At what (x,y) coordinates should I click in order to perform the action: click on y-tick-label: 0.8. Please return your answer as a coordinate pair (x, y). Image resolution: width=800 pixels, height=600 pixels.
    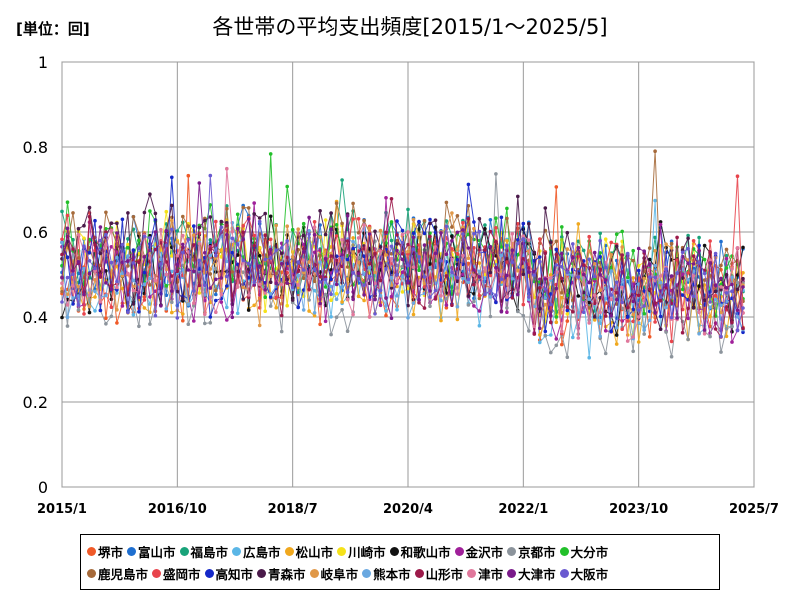
    Looking at the image, I should click on (35, 147).